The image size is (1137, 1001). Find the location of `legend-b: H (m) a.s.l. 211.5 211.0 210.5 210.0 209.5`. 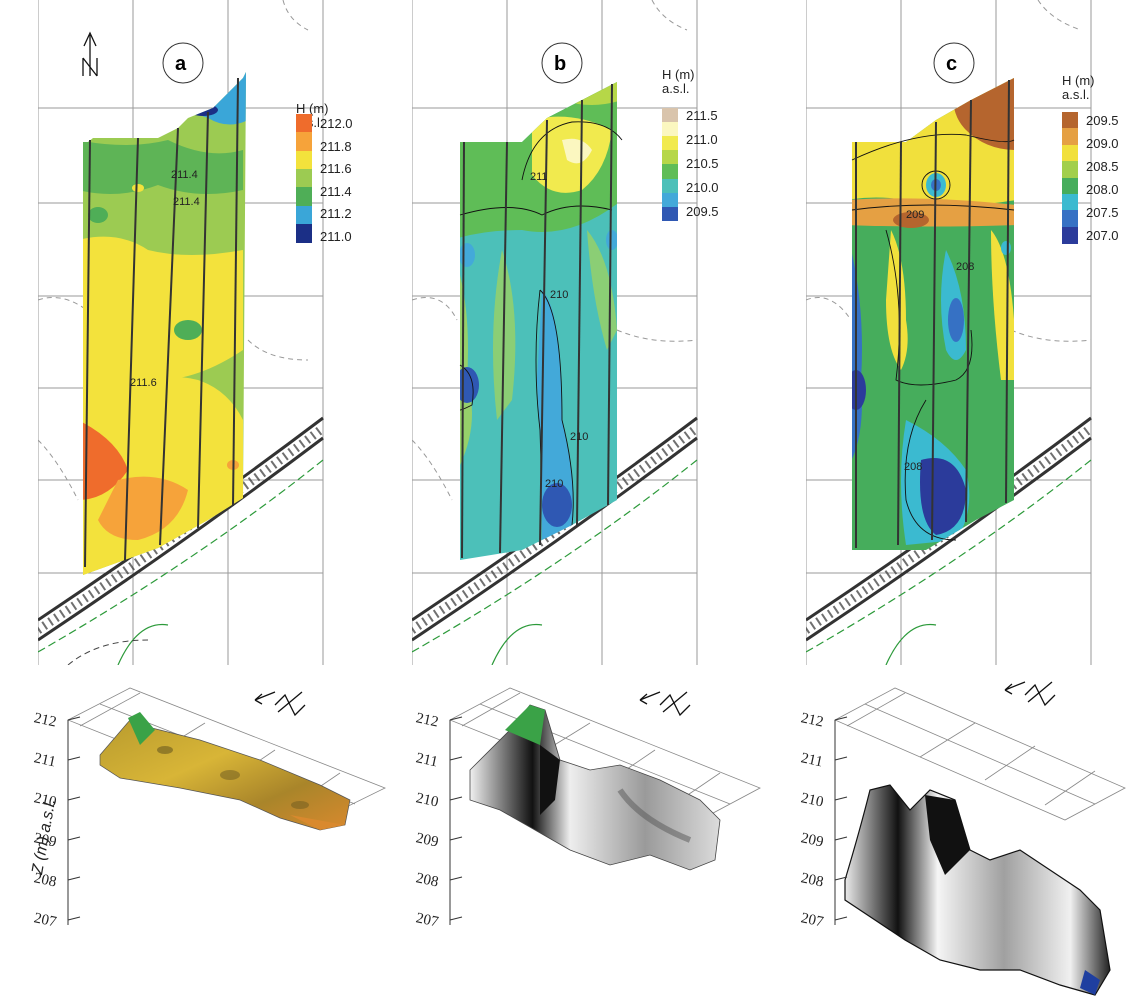

legend-b: H (m) a.s.l. 211.5 211.0 210.5 210.0 209.5 is located at coordinates (697, 180).